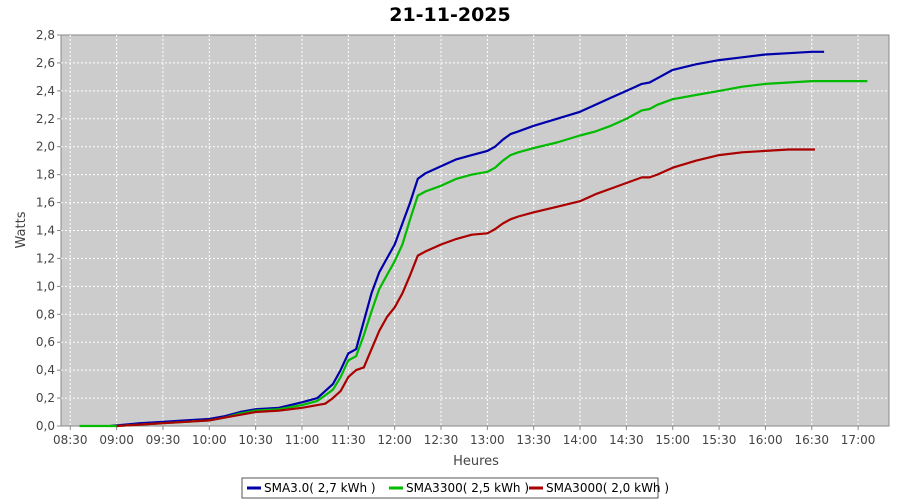 This screenshot has height=500, width=900. Describe the element at coordinates (302, 440) in the screenshot. I see `x-tick-label: 11:00` at that location.